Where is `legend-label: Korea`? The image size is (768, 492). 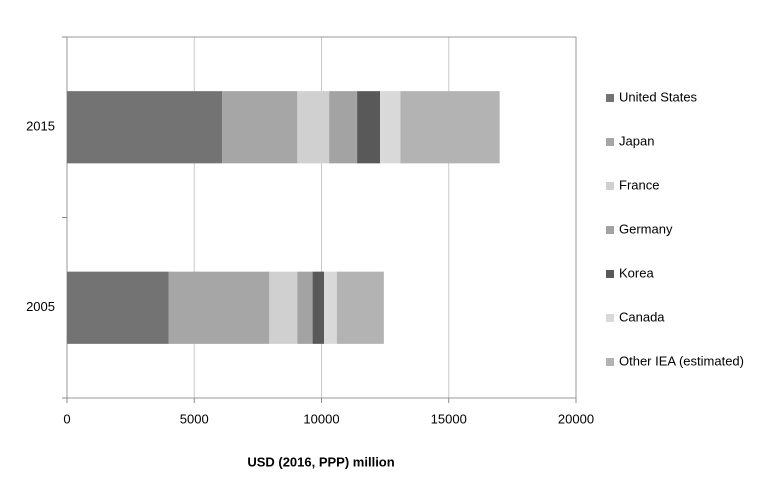 legend-label: Korea is located at coordinates (636, 272).